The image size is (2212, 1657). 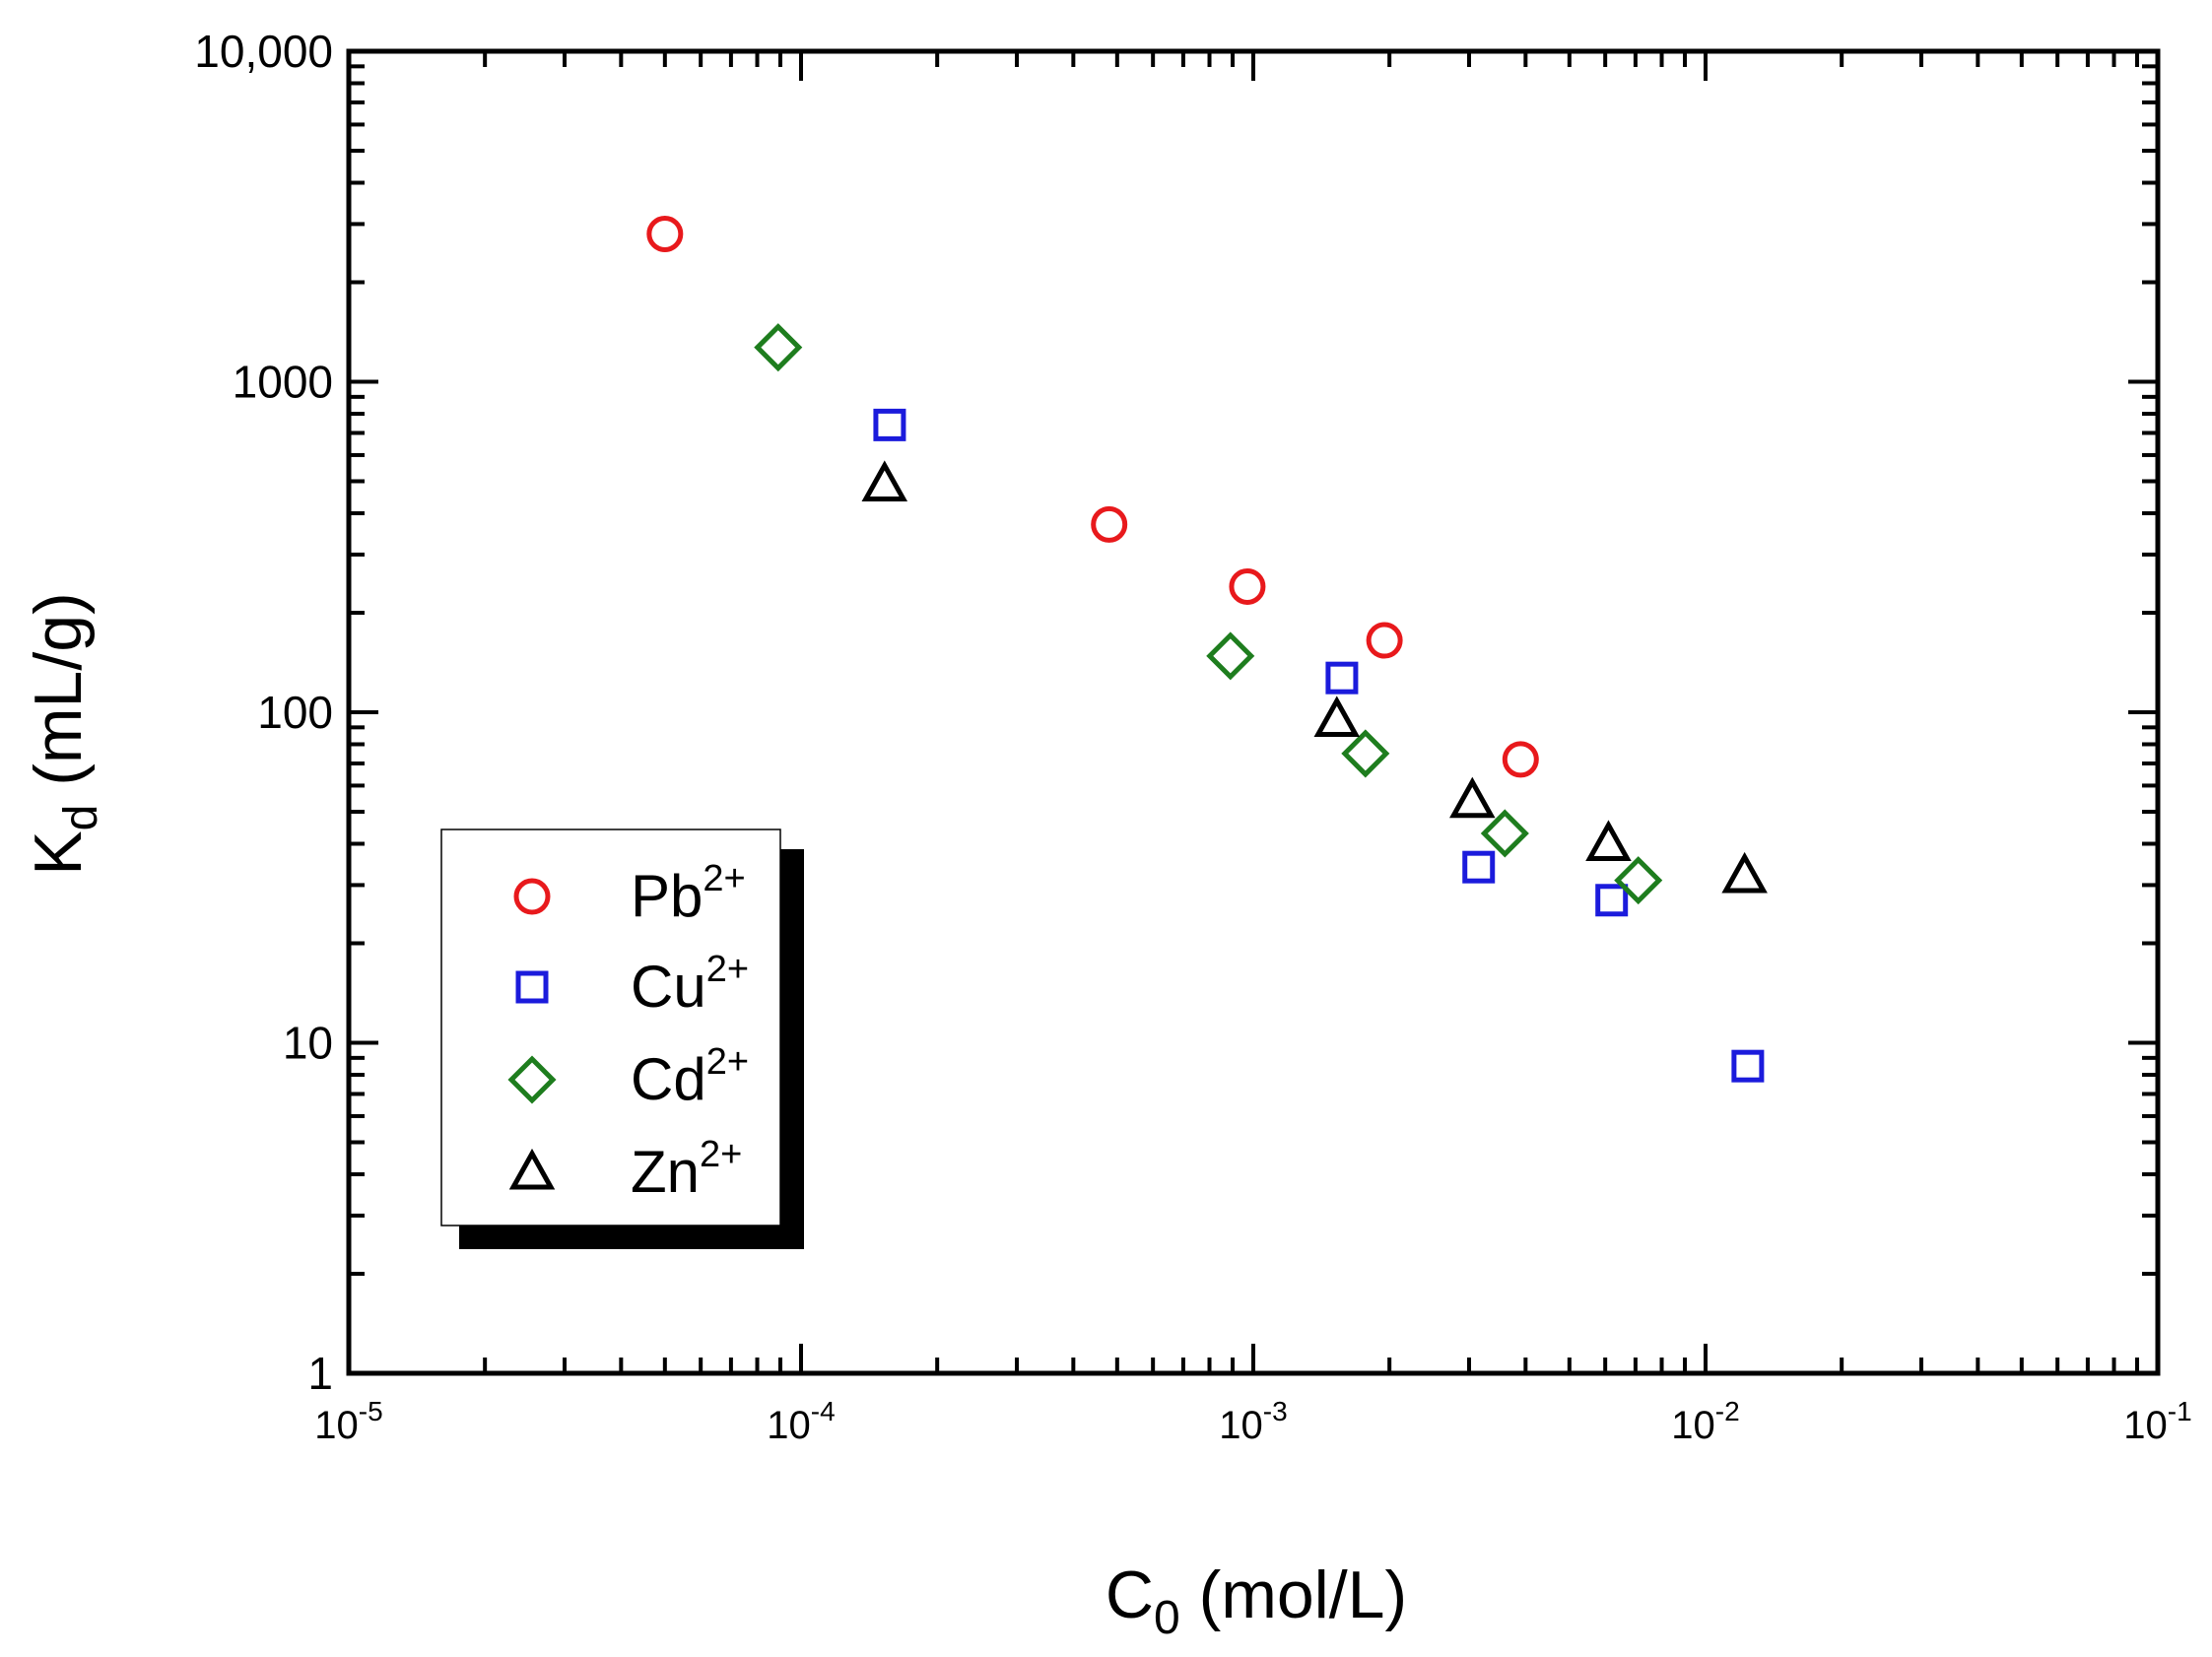 What do you see at coordinates (348, 1421) in the screenshot?
I see `x-tick-label: 10⁻⁵` at bounding box center [348, 1421].